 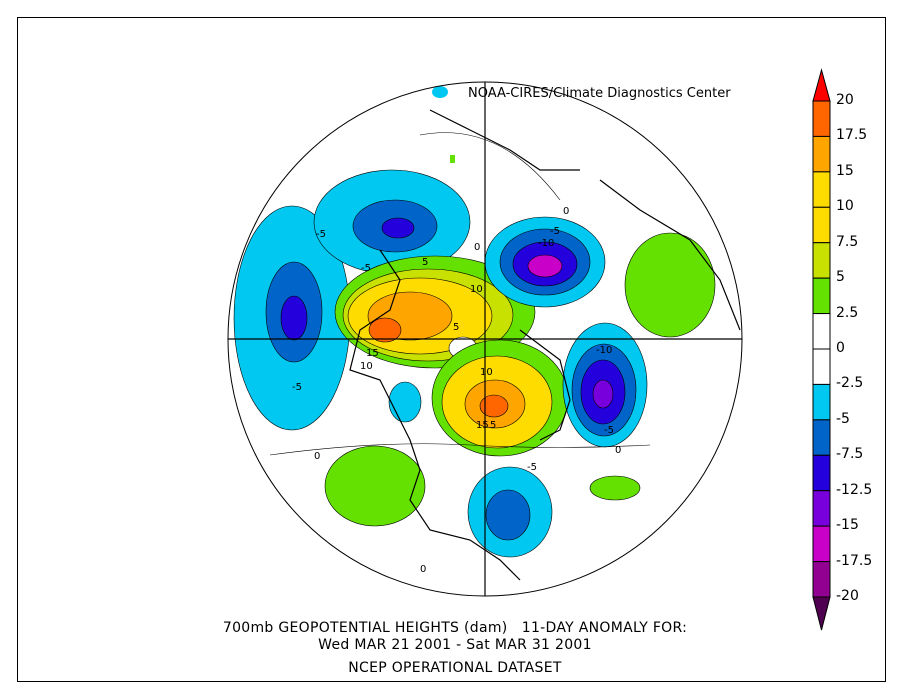 What do you see at coordinates (455, 645) in the screenshot?
I see `title-line-2: Wed MAR 21 2001 - Sat MAR 31 2001` at bounding box center [455, 645].